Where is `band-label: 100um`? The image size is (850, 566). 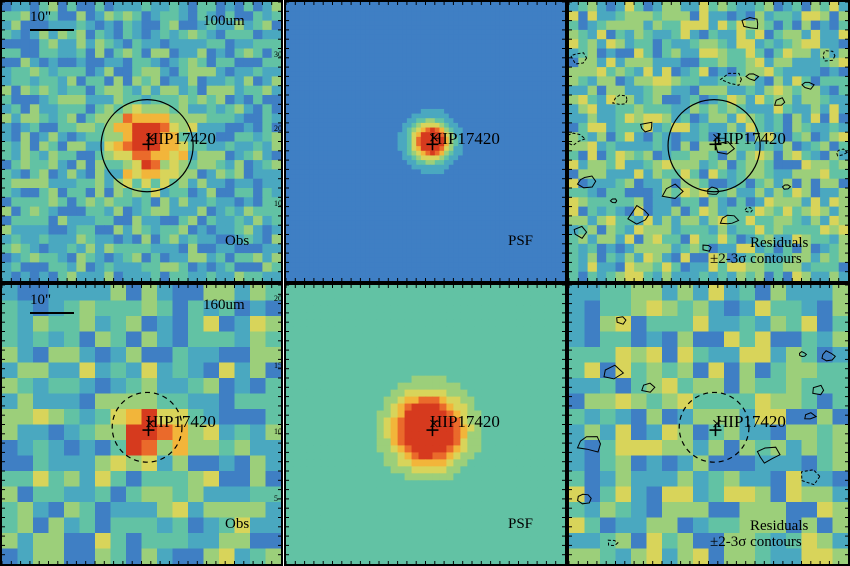
band-label: 100um is located at coordinates (224, 21).